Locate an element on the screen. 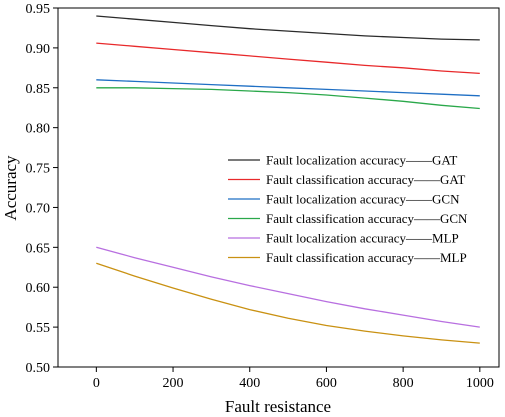 The height and width of the screenshot is (417, 505). y-tick-label: 0.75 is located at coordinates (38, 169).